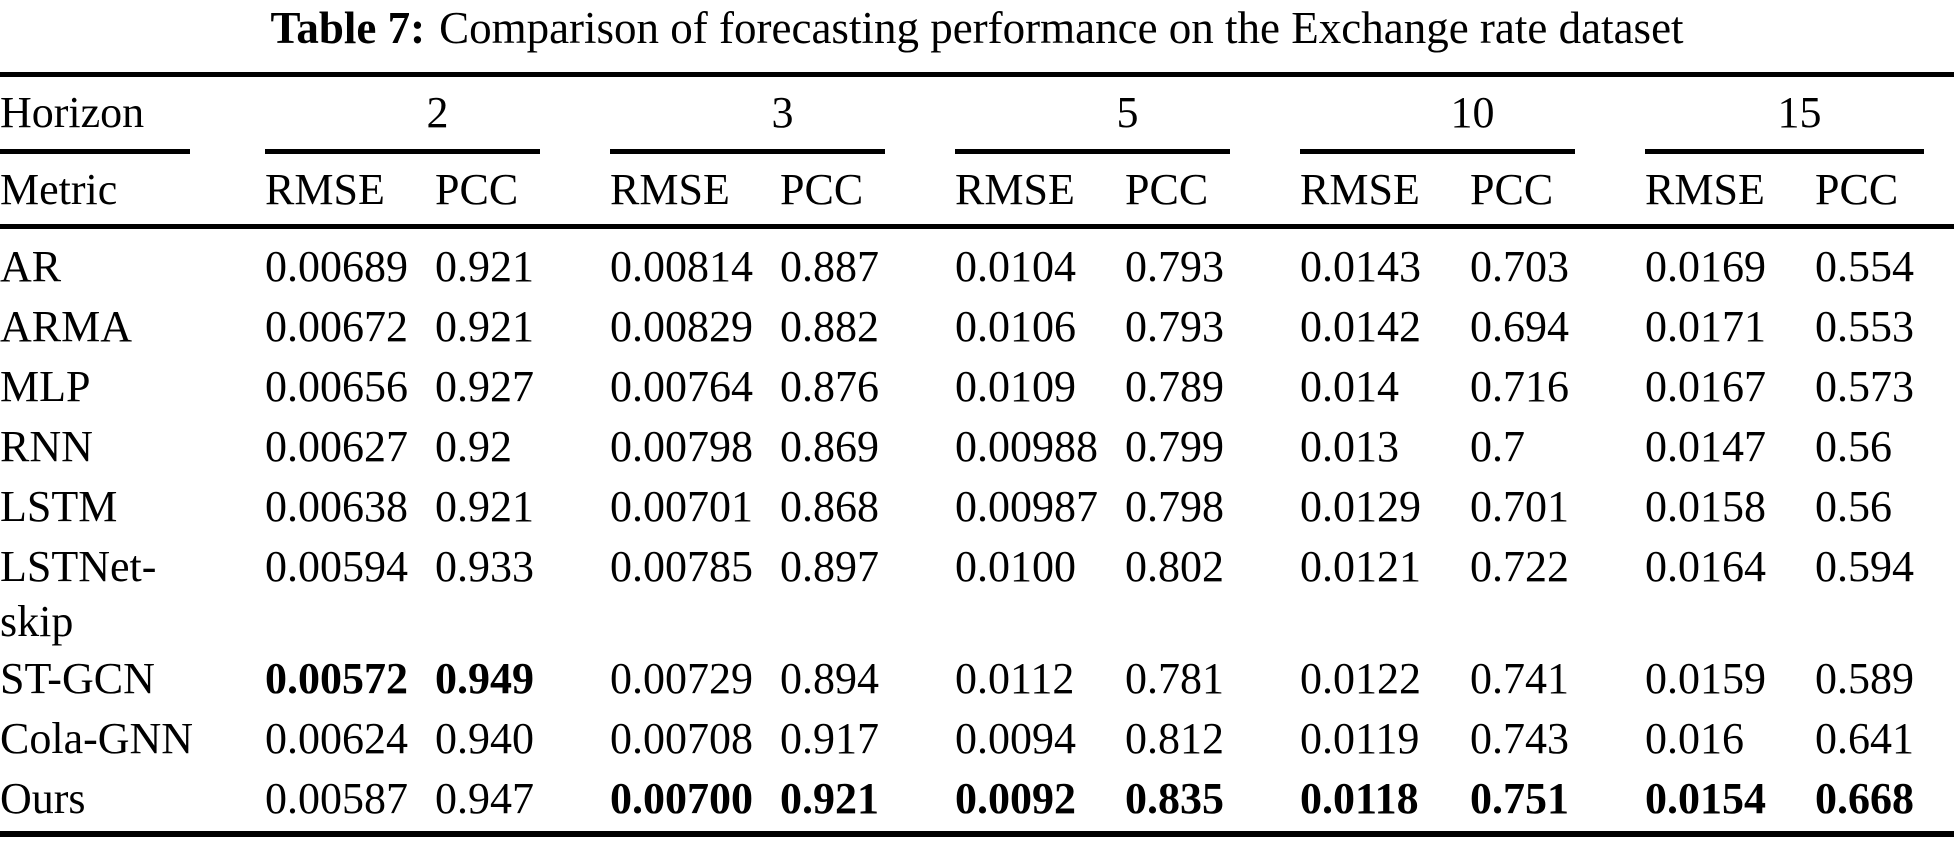 The width and height of the screenshot is (1954, 854). Describe the element at coordinates (829, 506) in the screenshot. I see `value-cell: 0.868` at that location.